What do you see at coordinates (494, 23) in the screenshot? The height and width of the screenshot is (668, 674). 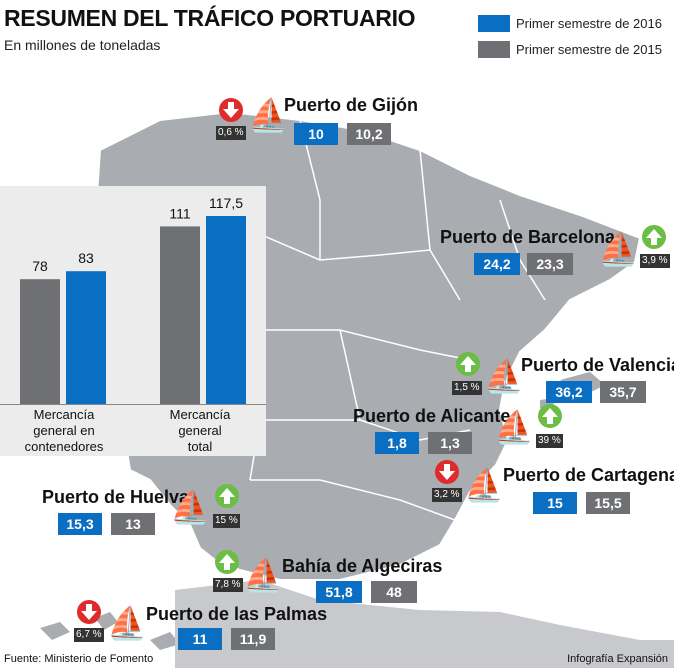 I see `legend-swatch-2016` at bounding box center [494, 23].